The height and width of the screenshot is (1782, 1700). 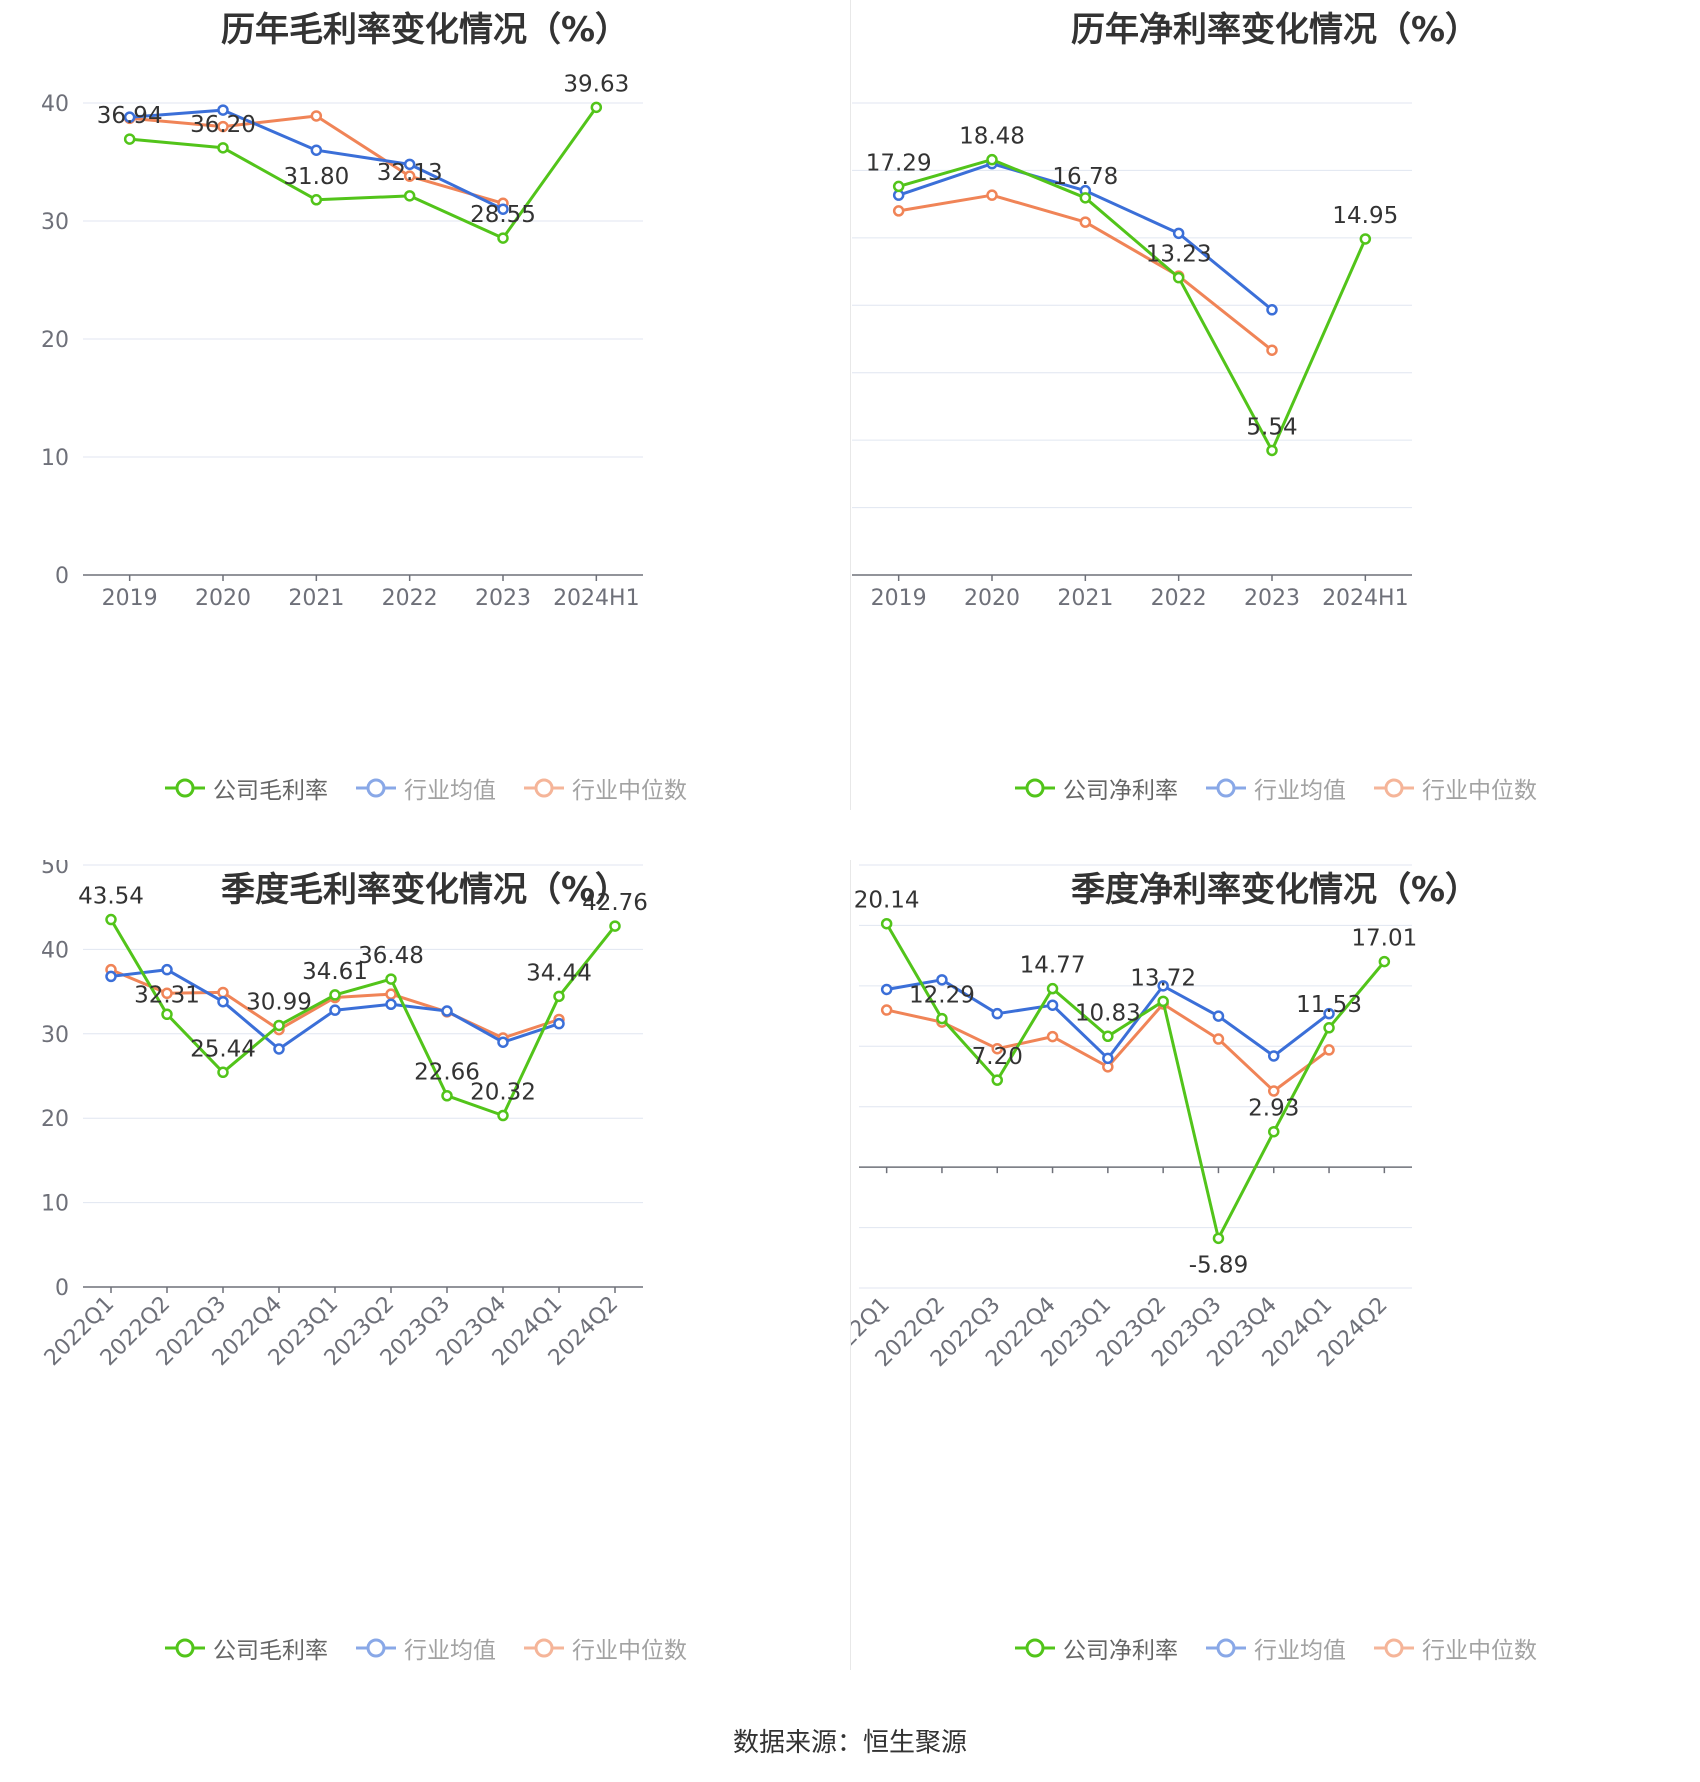 What do you see at coordinates (1179, 255) in the screenshot?
I see `data-label: 13.23` at bounding box center [1179, 255].